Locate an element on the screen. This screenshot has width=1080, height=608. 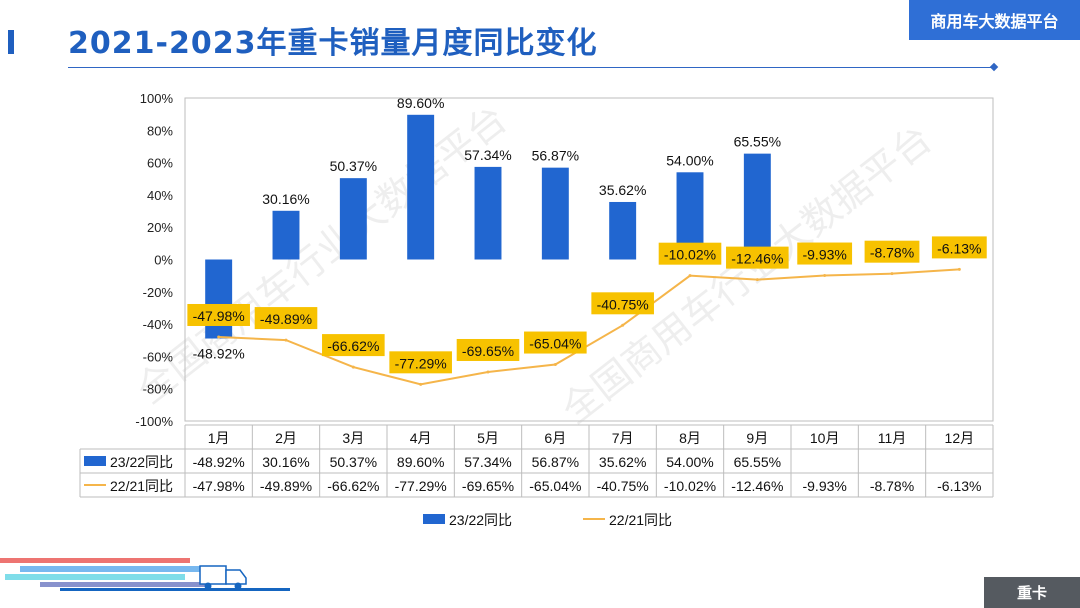
bar-data-label: 35.62% is located at coordinates (622, 190).